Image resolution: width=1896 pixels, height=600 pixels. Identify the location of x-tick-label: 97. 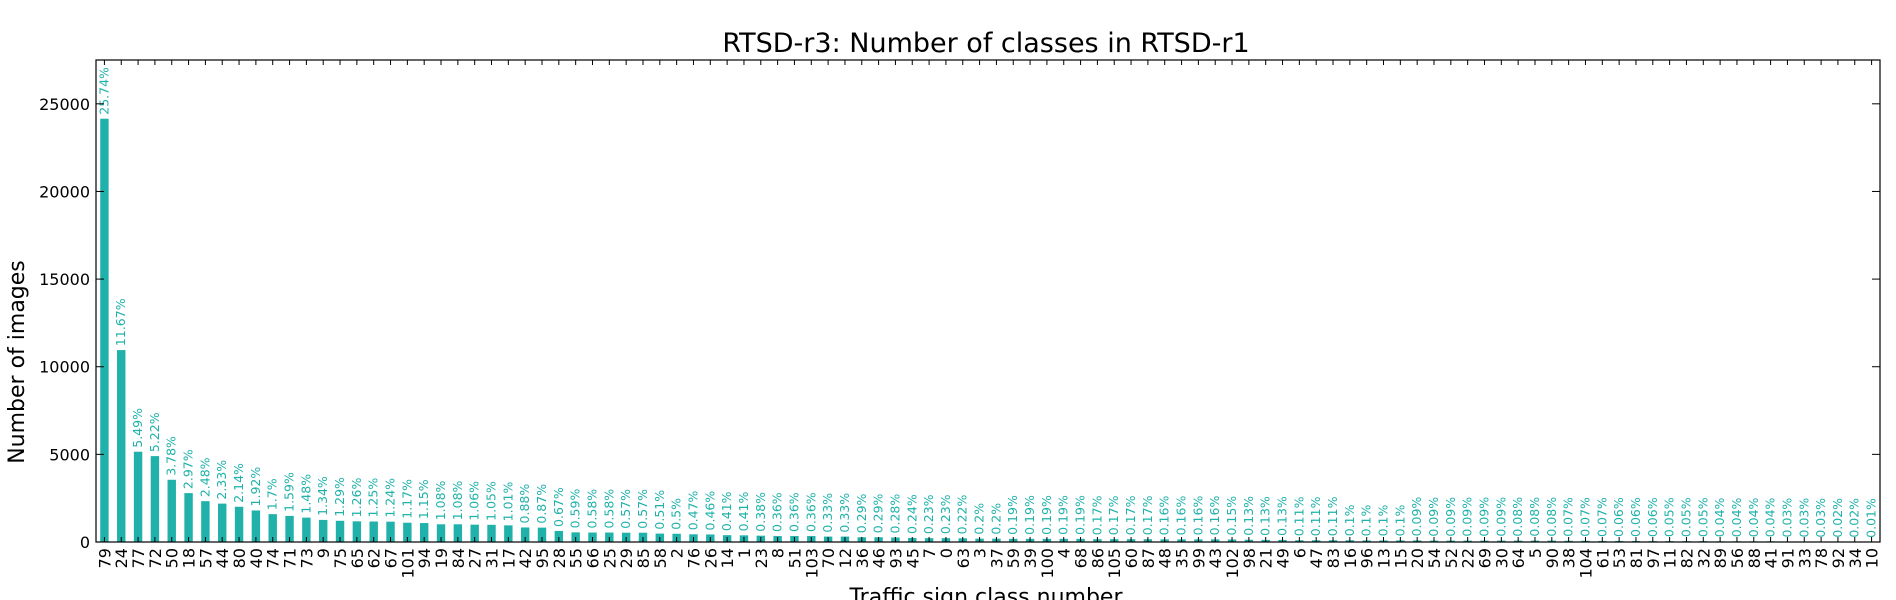
(1653, 558).